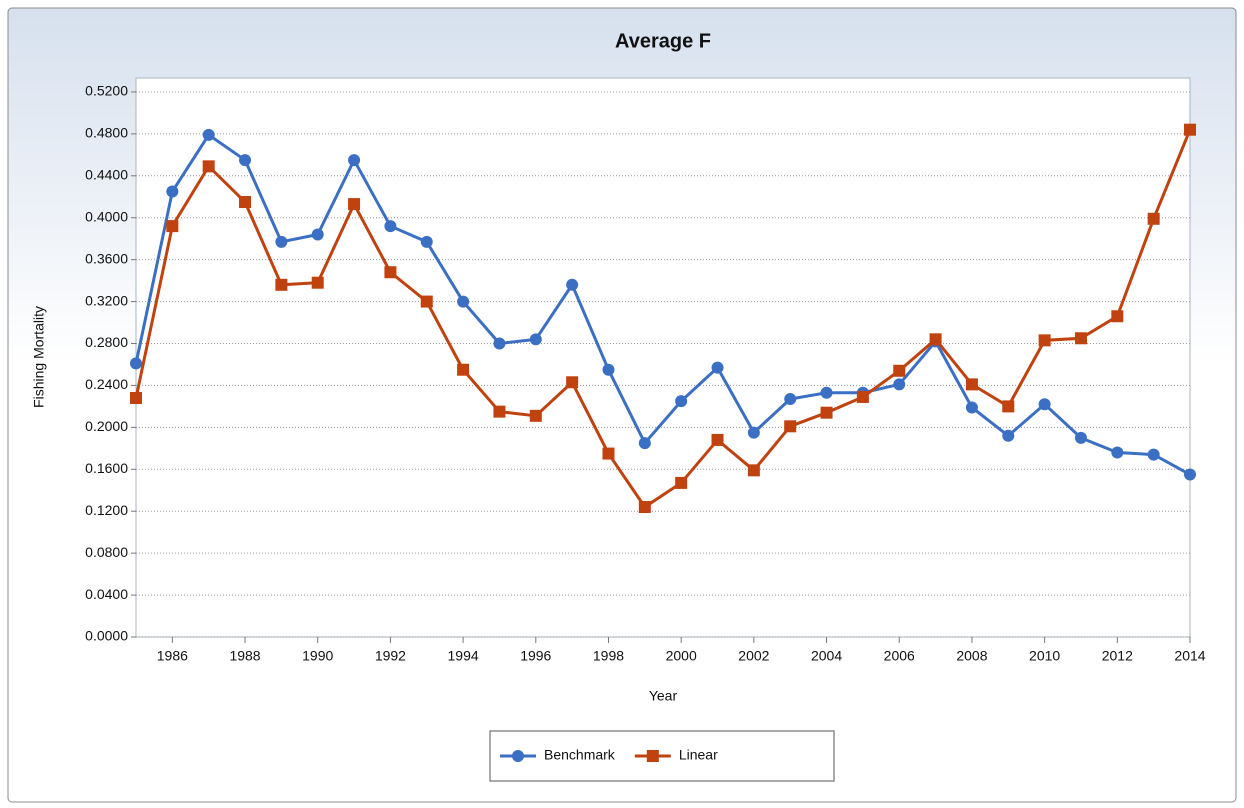 This screenshot has height=808, width=1244. I want to click on y-tick-label: 0.2400, so click(106, 384).